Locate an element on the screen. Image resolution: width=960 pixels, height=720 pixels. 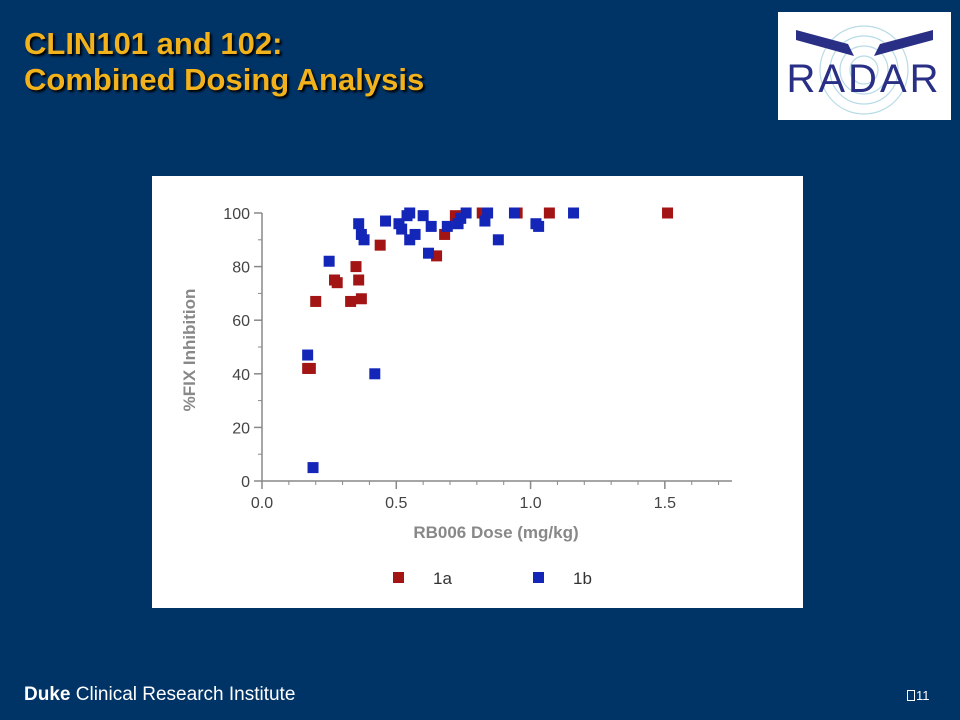
legend-label-1a: 1a is located at coordinates (442, 578).